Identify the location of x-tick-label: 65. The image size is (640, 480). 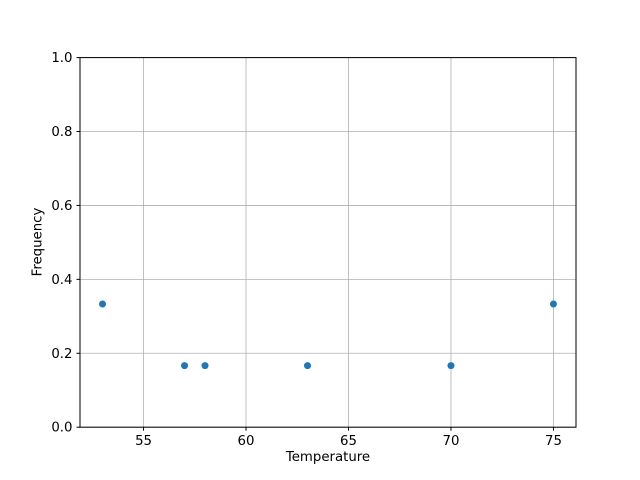
(348, 441).